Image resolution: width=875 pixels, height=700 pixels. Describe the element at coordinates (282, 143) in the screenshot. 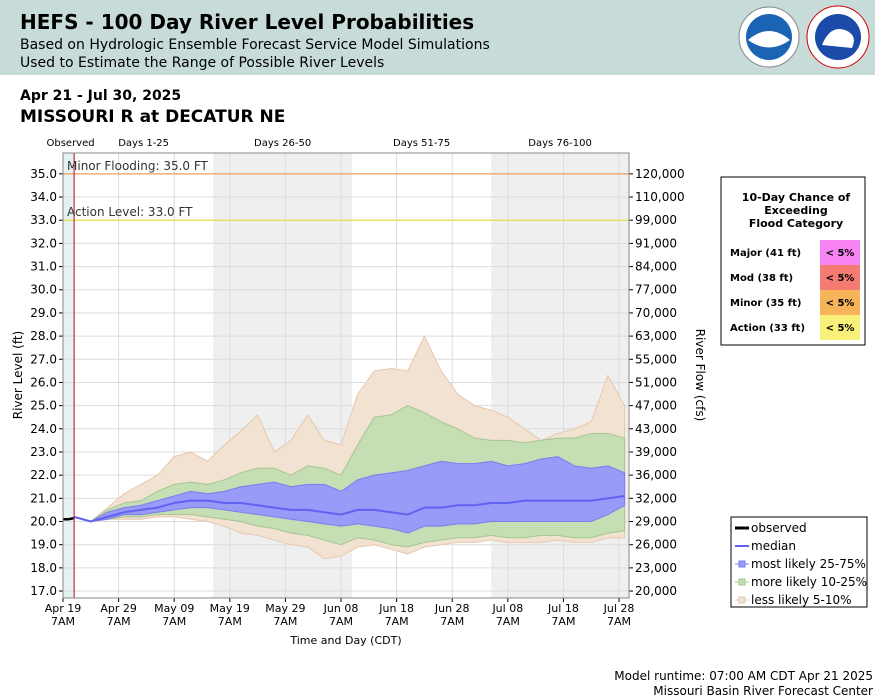

I see `period-label: Days 26-50` at that location.